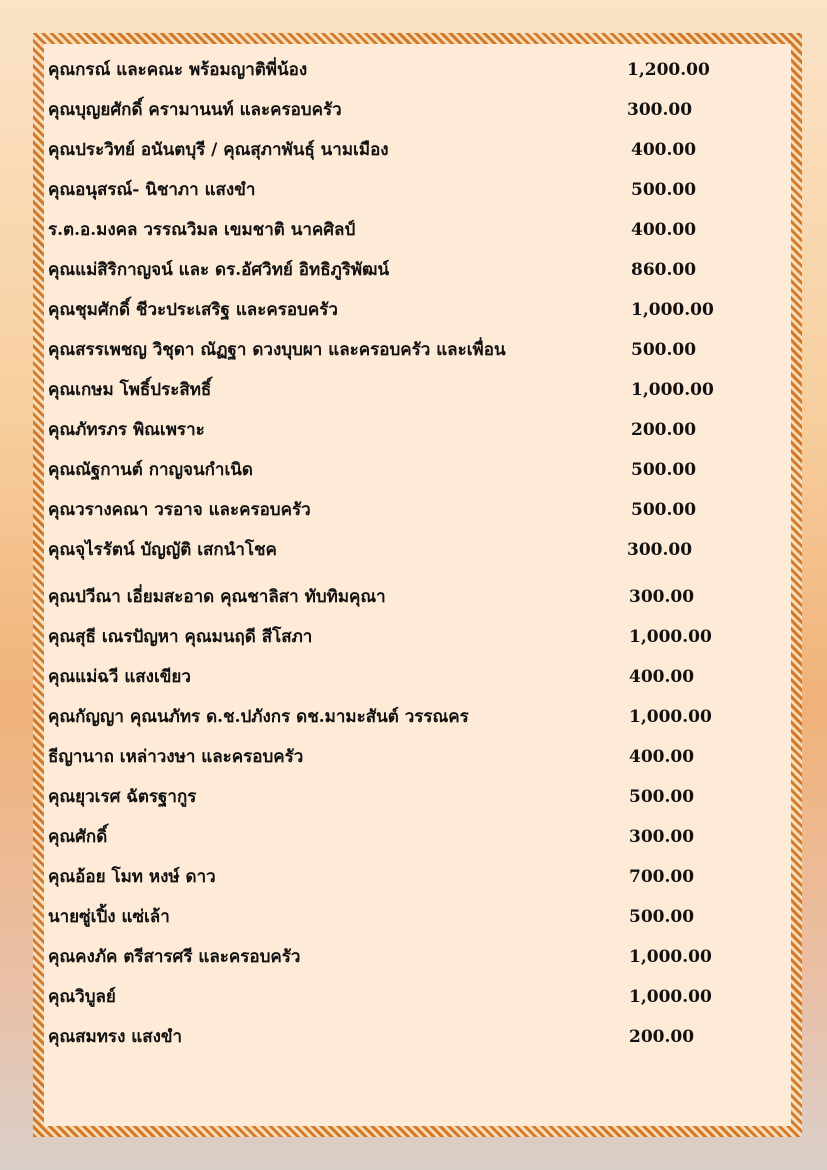 This screenshot has height=1170, width=827. I want to click on donation-row: คุณศักดิ์ 300.00, so click(418, 837).